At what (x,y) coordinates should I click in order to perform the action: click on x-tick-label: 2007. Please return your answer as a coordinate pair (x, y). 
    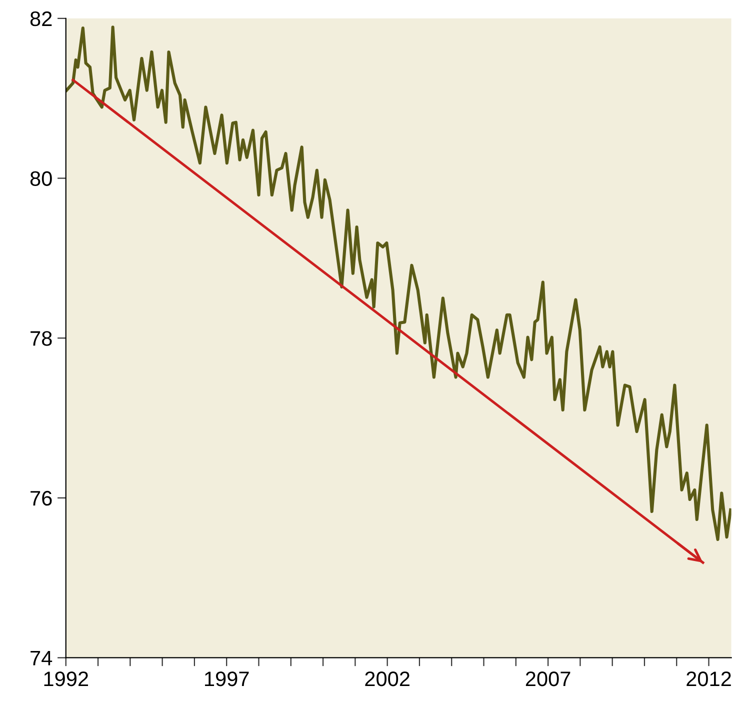
    Looking at the image, I should click on (548, 678).